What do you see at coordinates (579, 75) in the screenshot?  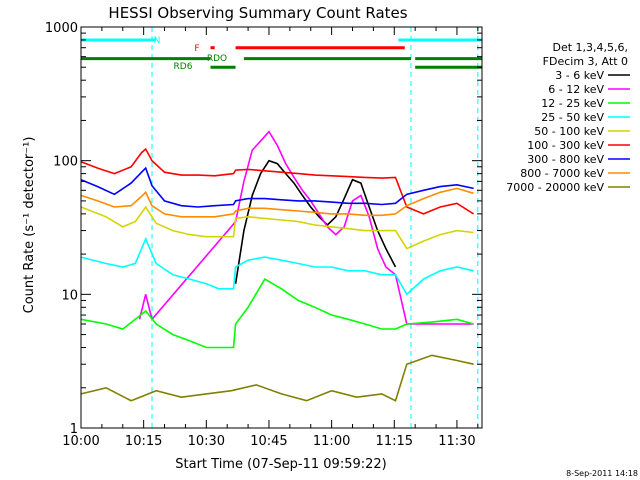 I see `legend-label-0: 3 - 6 keV` at bounding box center [579, 75].